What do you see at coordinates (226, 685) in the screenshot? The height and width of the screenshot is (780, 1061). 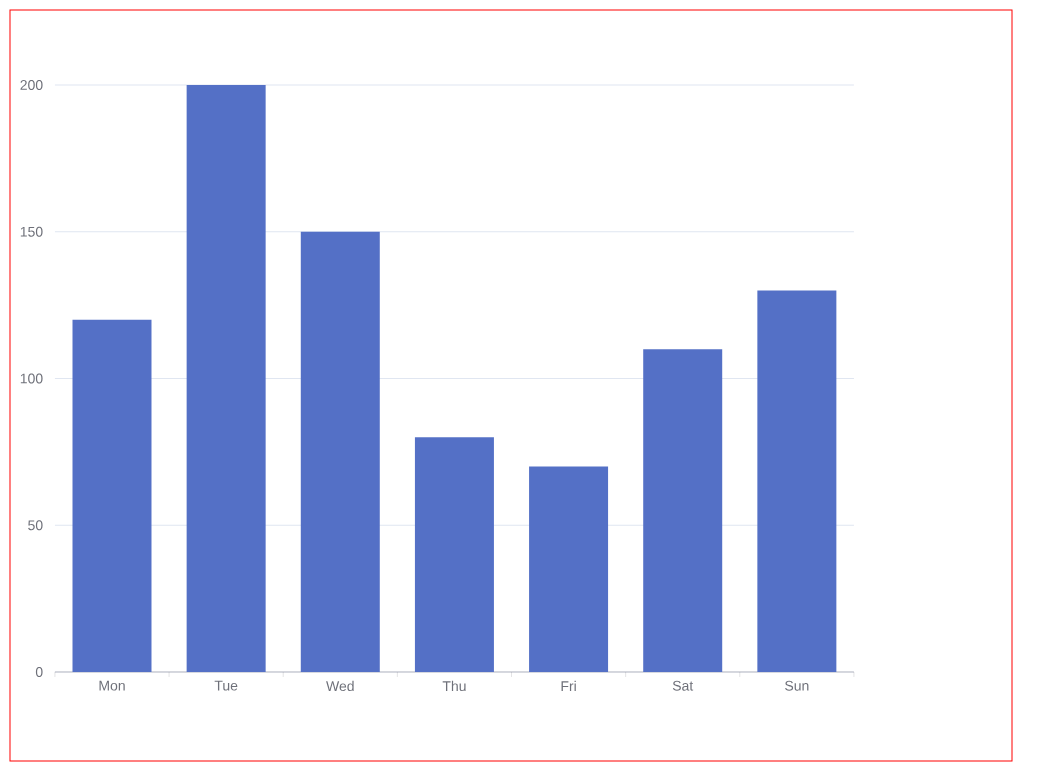 I see `x-tick-label: Tue` at bounding box center [226, 685].